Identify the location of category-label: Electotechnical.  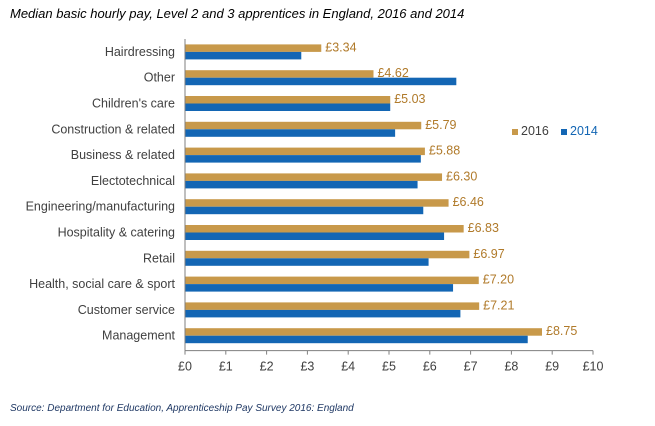
(133, 181).